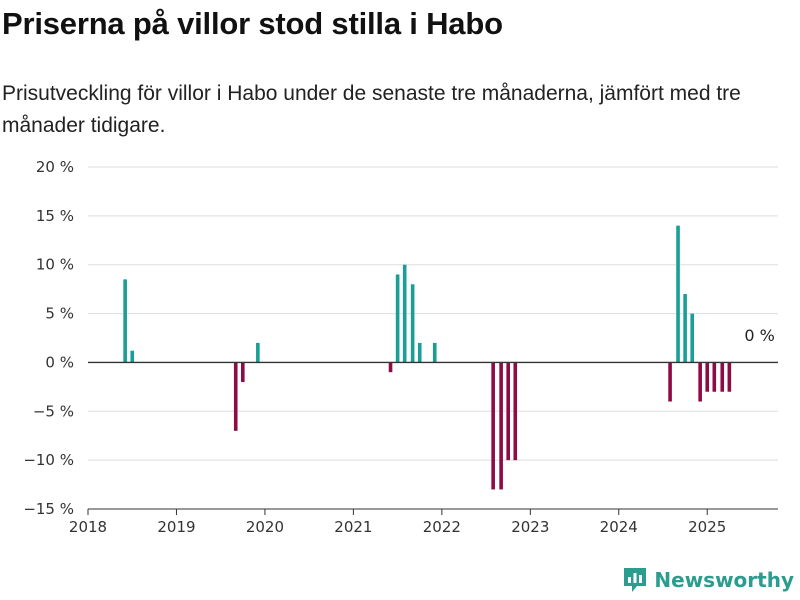 The height and width of the screenshot is (600, 800). I want to click on x-tick-label: 2018, so click(88, 527).